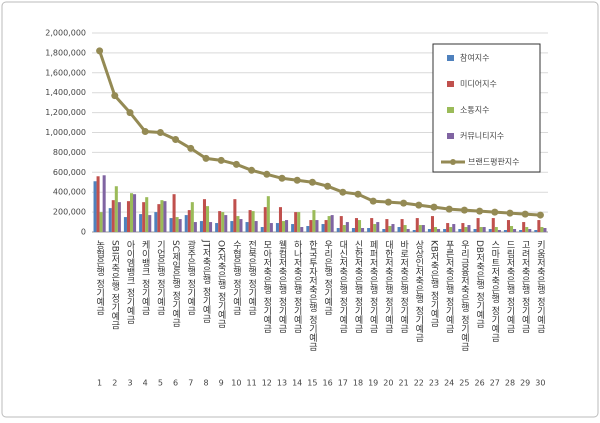 This screenshot has width=600, height=423. I want to click on y-tick-label: 800,000, so click(69, 152).